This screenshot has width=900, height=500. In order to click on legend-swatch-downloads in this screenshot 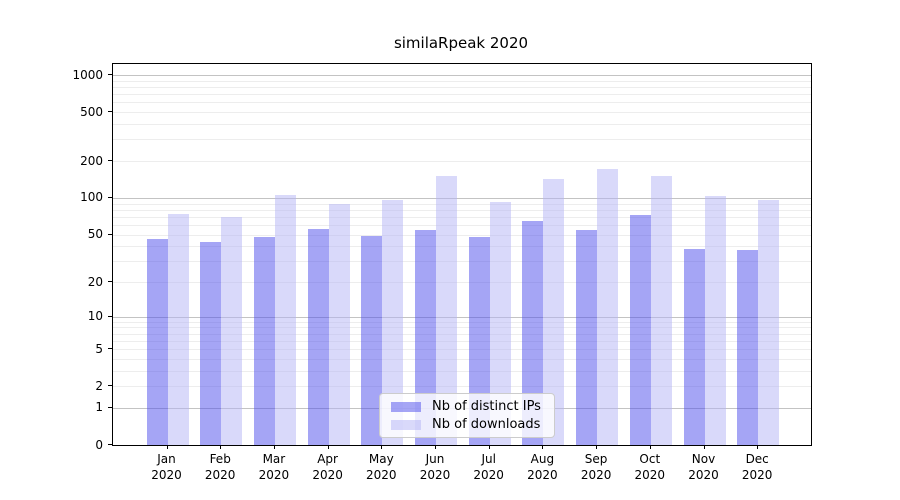, I will do `click(406, 424)`.